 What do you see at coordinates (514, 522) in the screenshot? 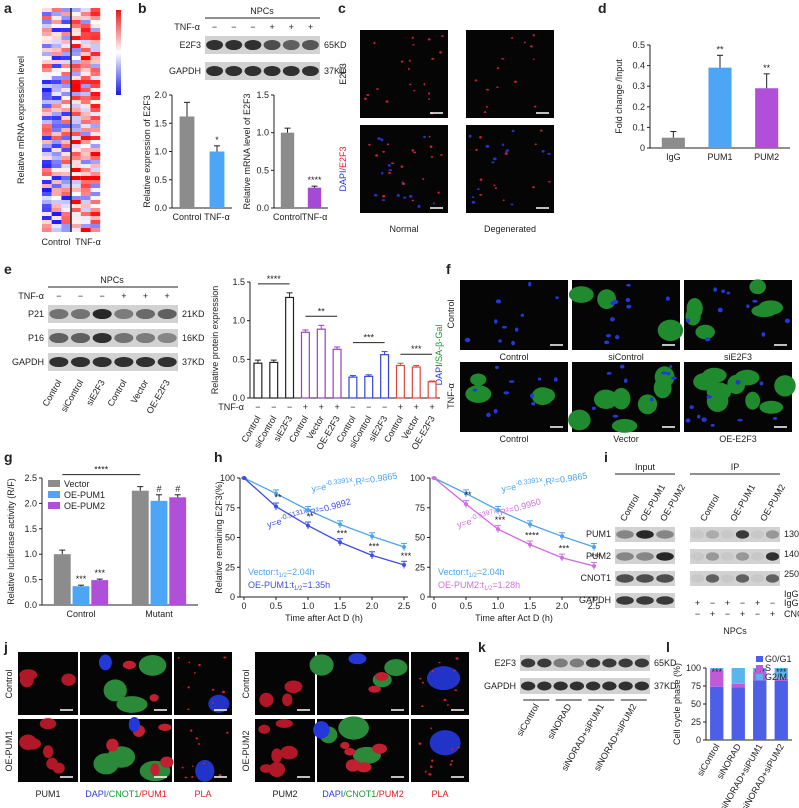
I see `line` at bounding box center [514, 522].